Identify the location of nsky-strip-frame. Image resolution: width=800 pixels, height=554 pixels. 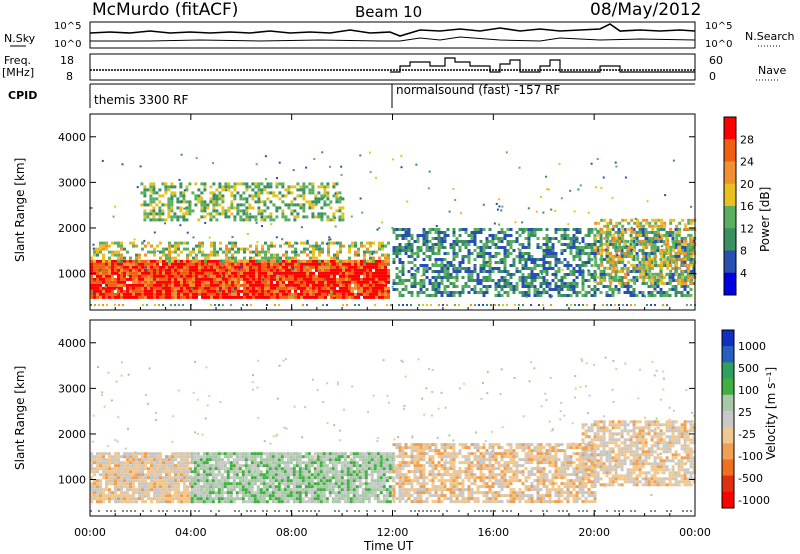
(392, 35).